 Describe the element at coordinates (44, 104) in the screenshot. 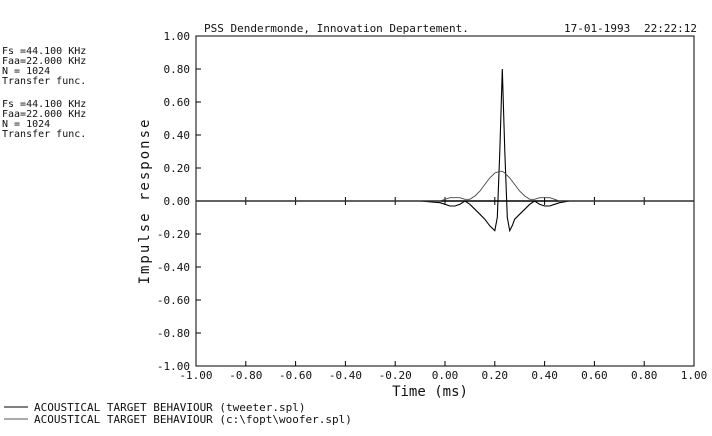

I see `side-fs-2: Fs =44.100 KHz` at that location.